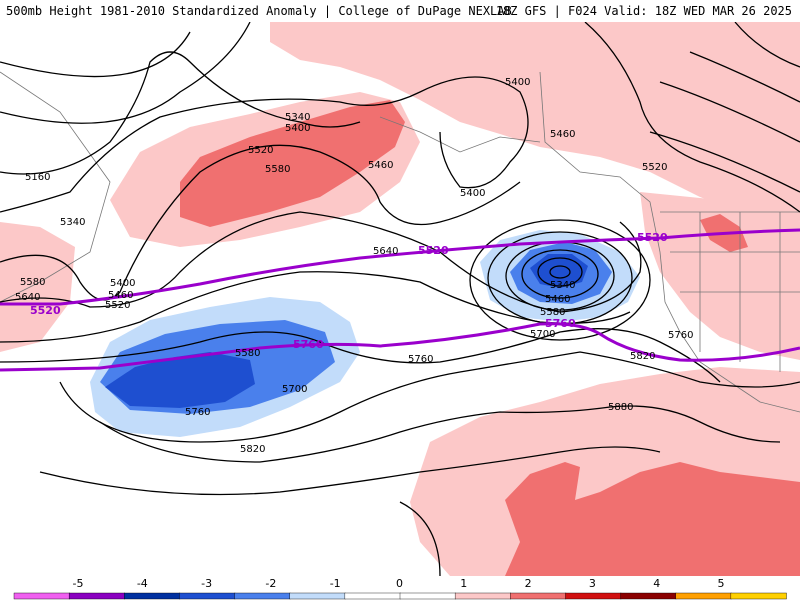 The height and width of the screenshot is (600, 800). What do you see at coordinates (142, 583) in the screenshot?
I see `colorbar-tick-label: -4` at bounding box center [142, 583].